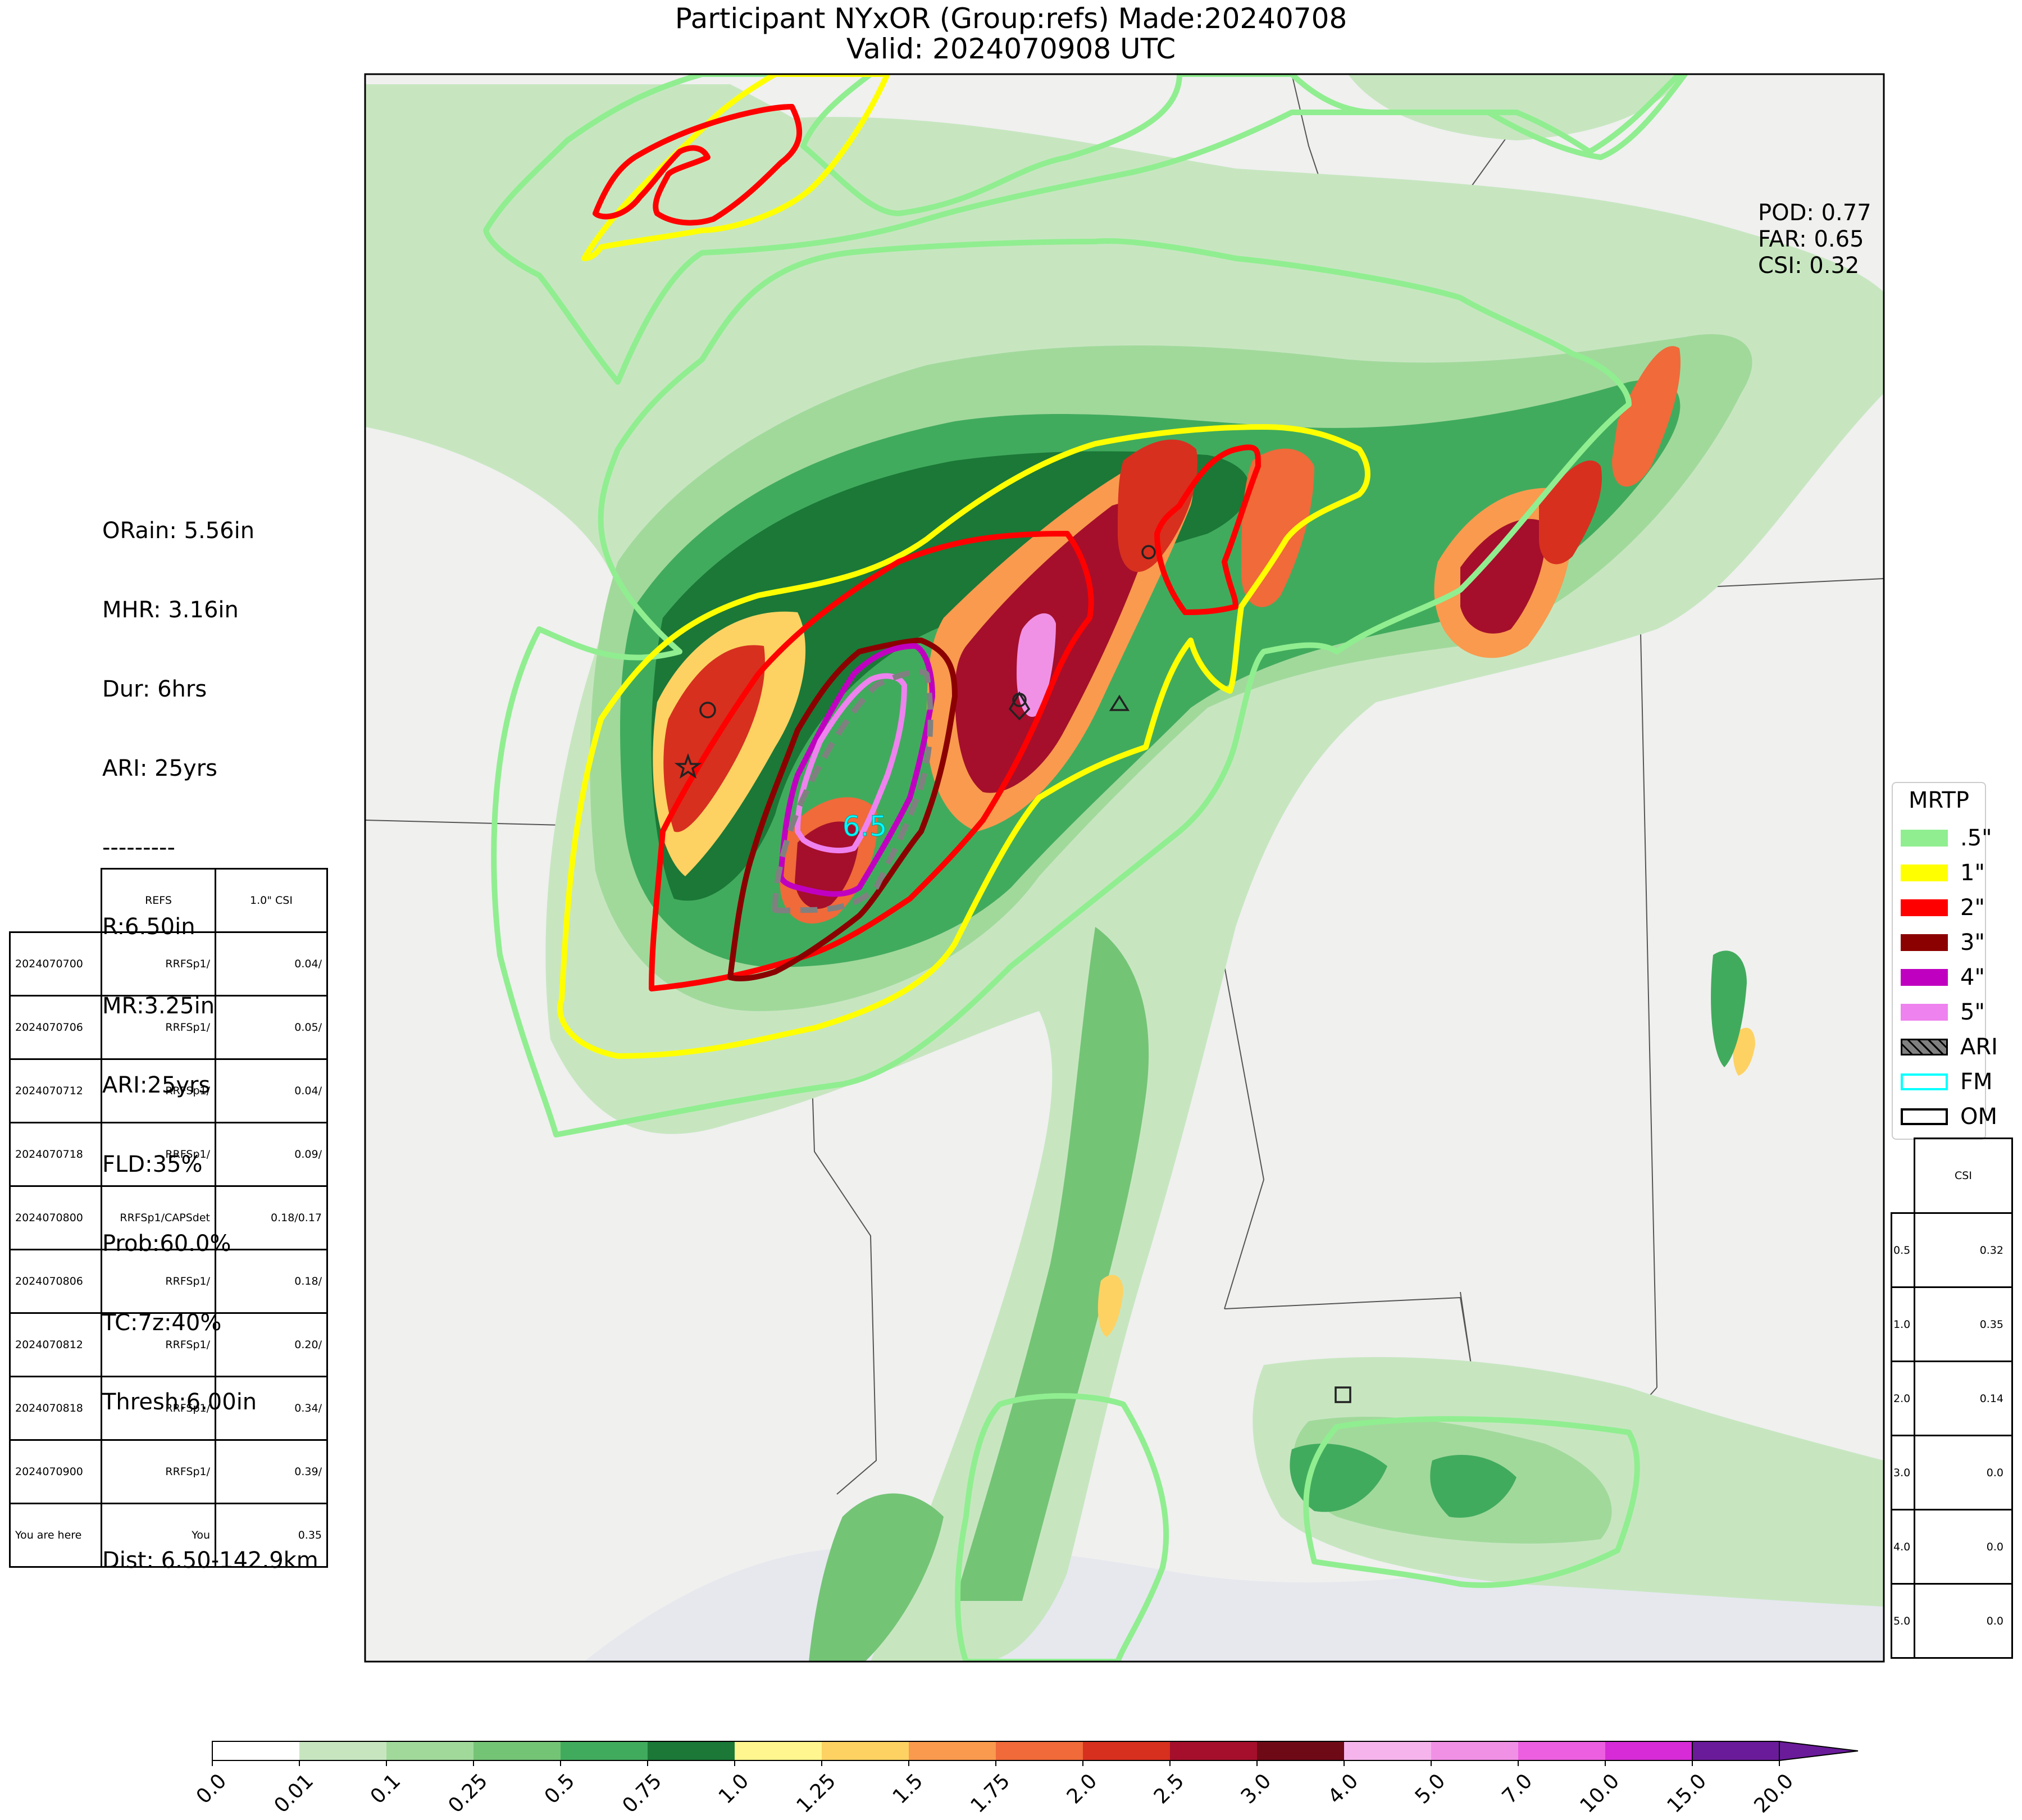  Describe the element at coordinates (1978, 1117) in the screenshot. I see `legend-label: OM` at that location.